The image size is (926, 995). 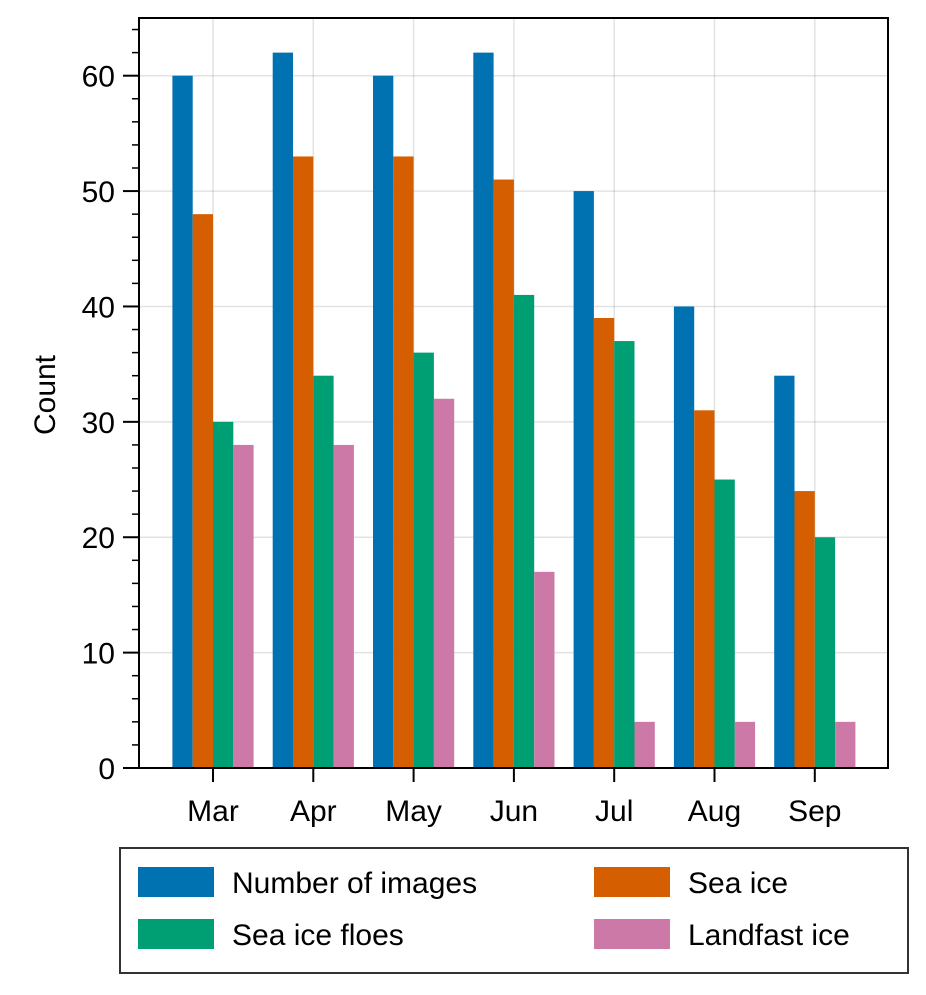 What do you see at coordinates (98, 423) in the screenshot?
I see `y-tick-label: 30` at bounding box center [98, 423].